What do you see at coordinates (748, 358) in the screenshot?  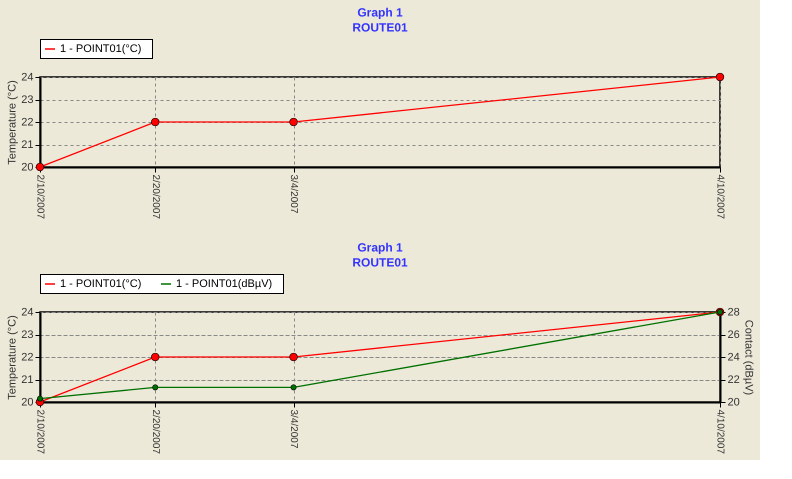 I see `y2-axis-title: Contact (dBµV)` at bounding box center [748, 358].